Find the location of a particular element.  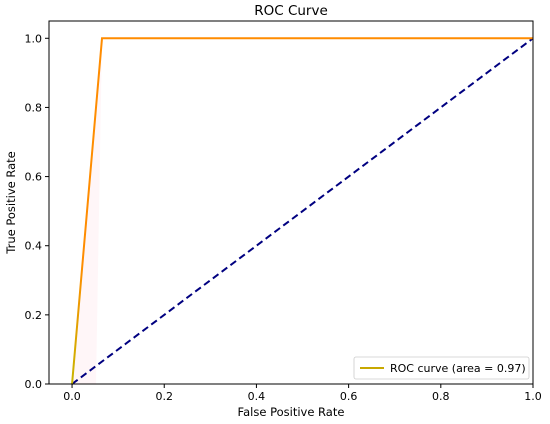

y-tick-label: 0.6 is located at coordinates (34, 177).